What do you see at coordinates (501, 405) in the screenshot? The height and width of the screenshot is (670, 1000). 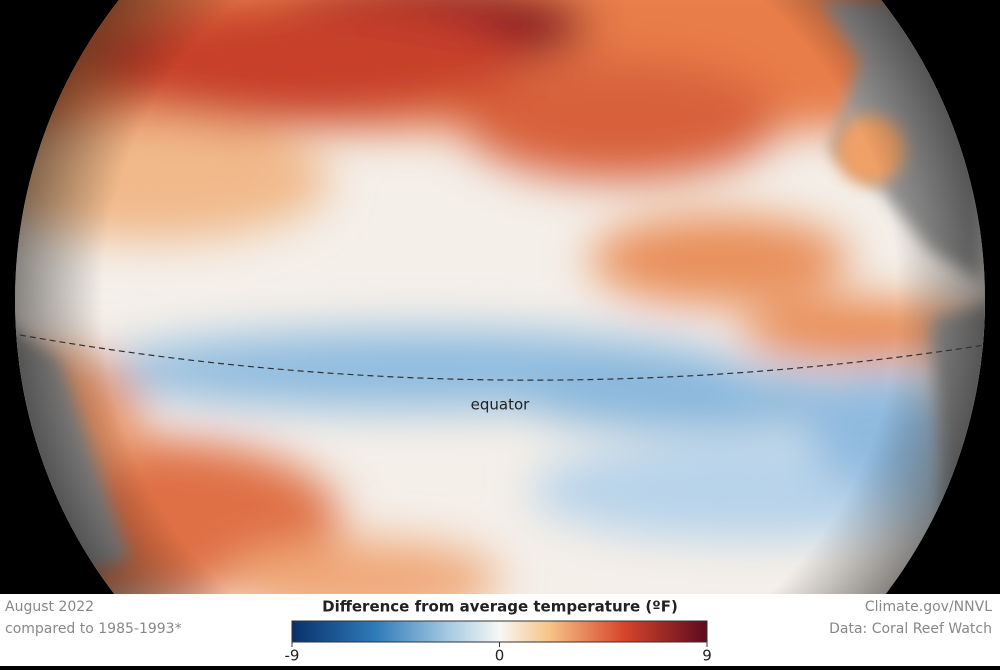 I see `equator-label: equator` at bounding box center [501, 405].